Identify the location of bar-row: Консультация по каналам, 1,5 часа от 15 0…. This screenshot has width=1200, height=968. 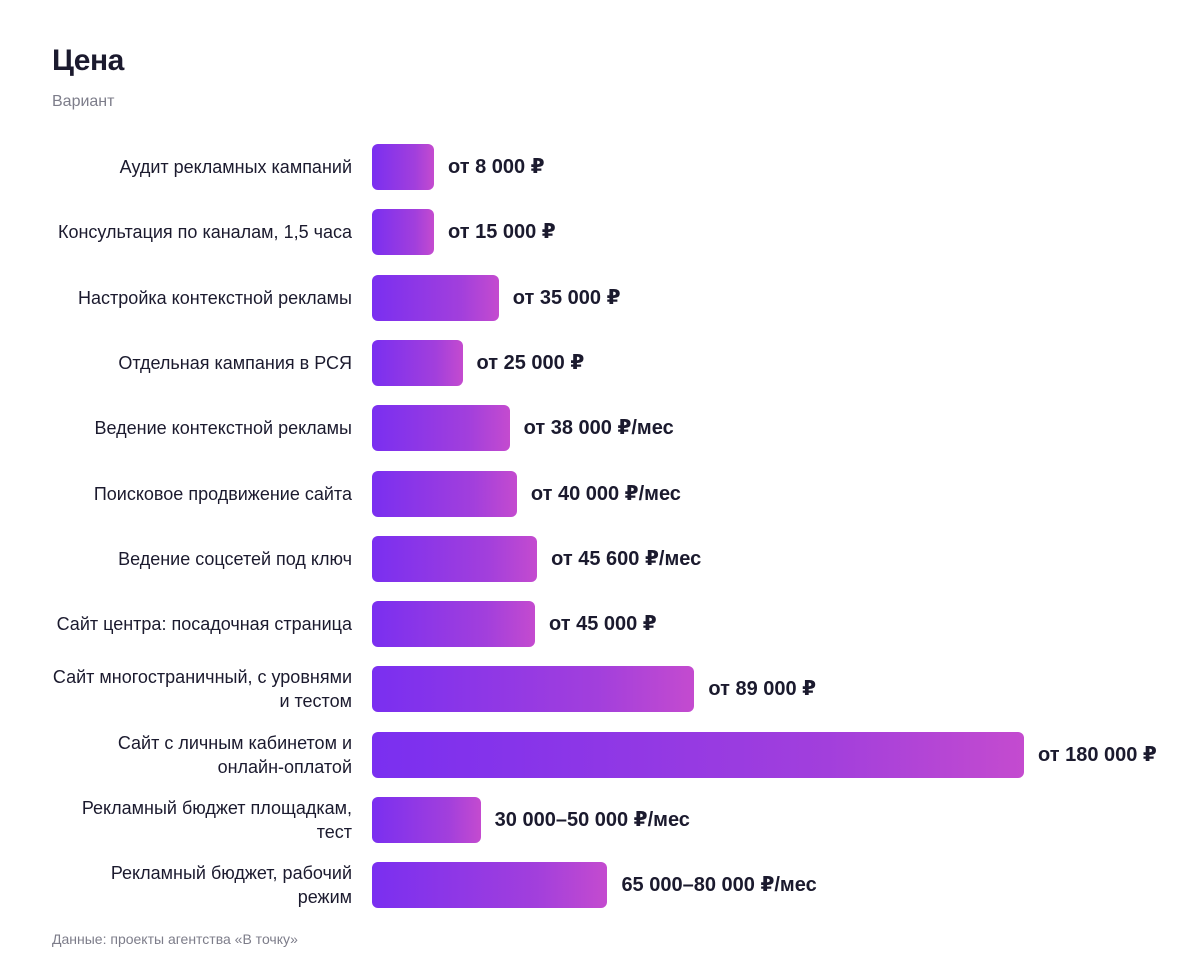
(600, 232).